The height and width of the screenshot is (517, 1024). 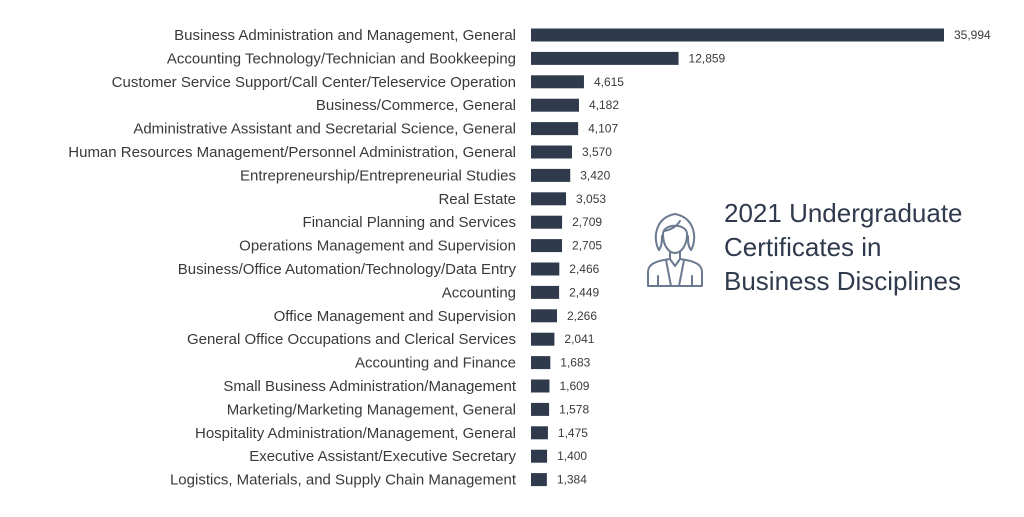 I want to click on value-label: 2,449, so click(x=584, y=292).